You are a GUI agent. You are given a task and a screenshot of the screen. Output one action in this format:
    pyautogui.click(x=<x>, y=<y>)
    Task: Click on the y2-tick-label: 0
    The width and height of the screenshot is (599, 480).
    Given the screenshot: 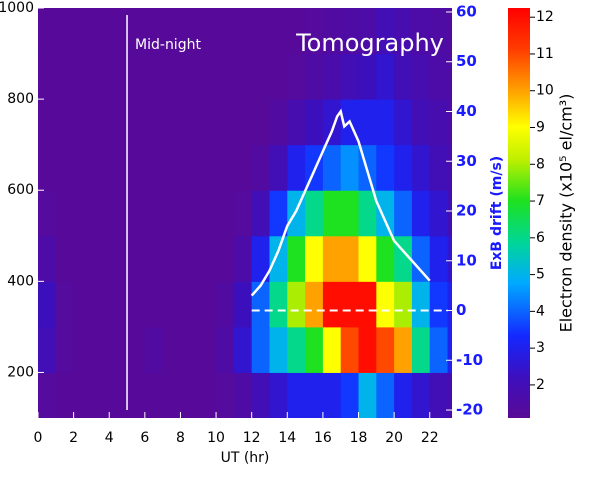 What is the action you would take?
    pyautogui.click(x=461, y=310)
    